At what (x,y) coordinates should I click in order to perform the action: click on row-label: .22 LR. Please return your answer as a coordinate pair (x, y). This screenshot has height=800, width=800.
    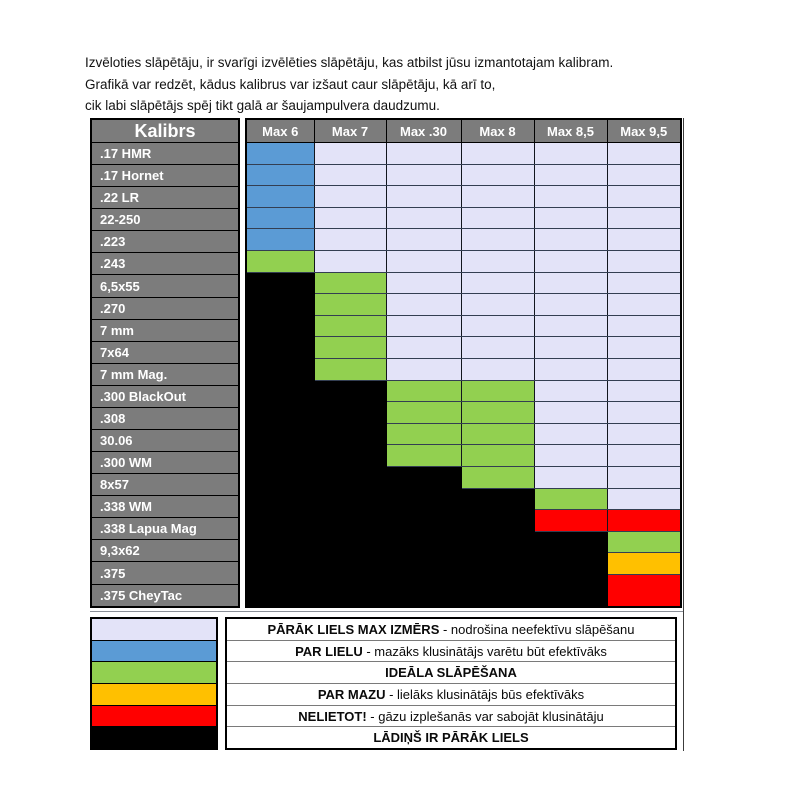
    Looking at the image, I should click on (165, 198).